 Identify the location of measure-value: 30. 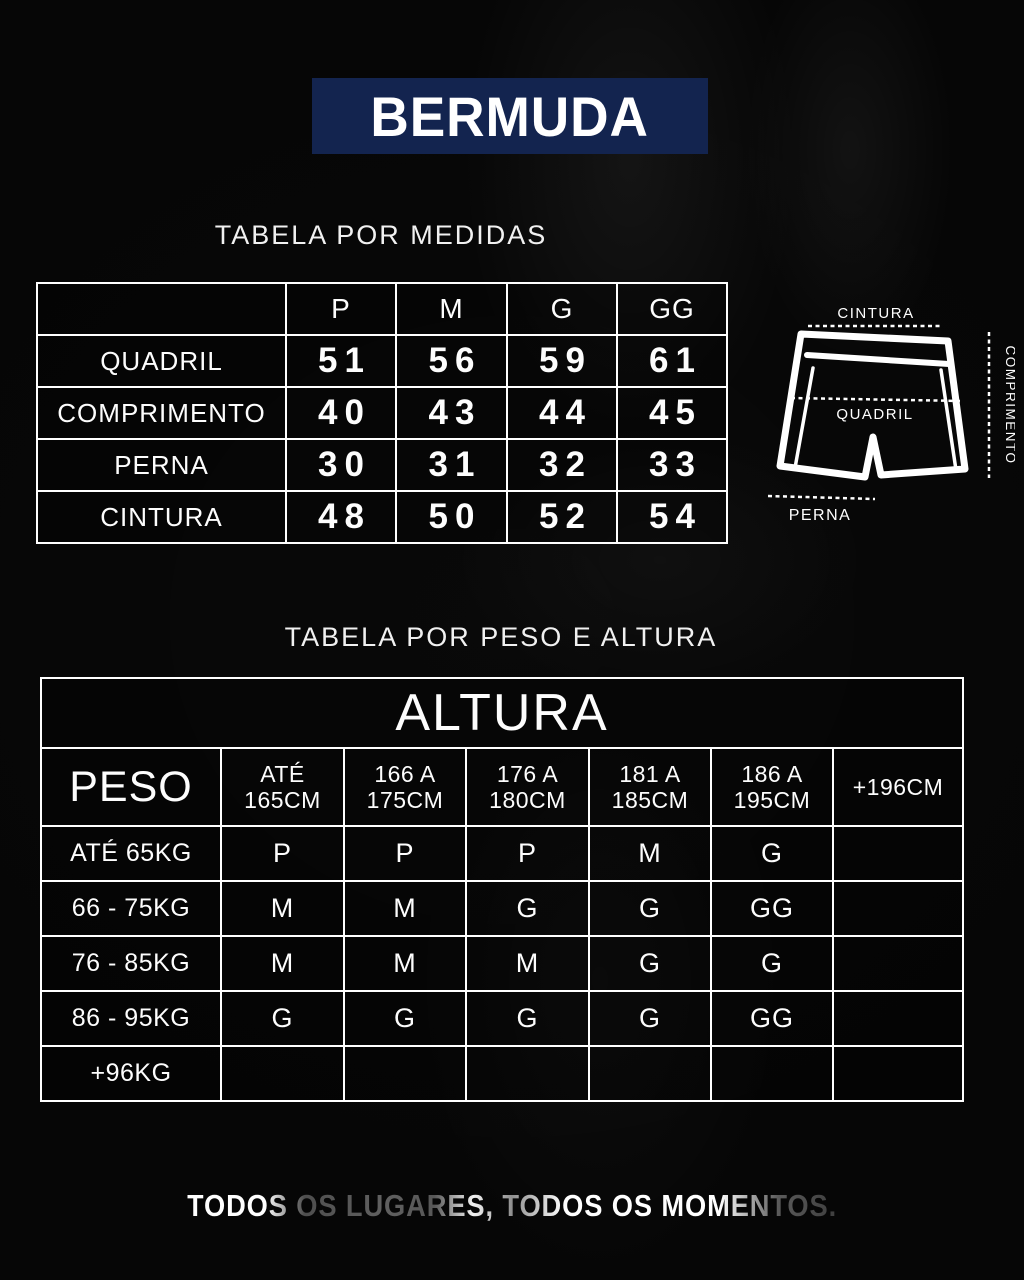
(341, 465).